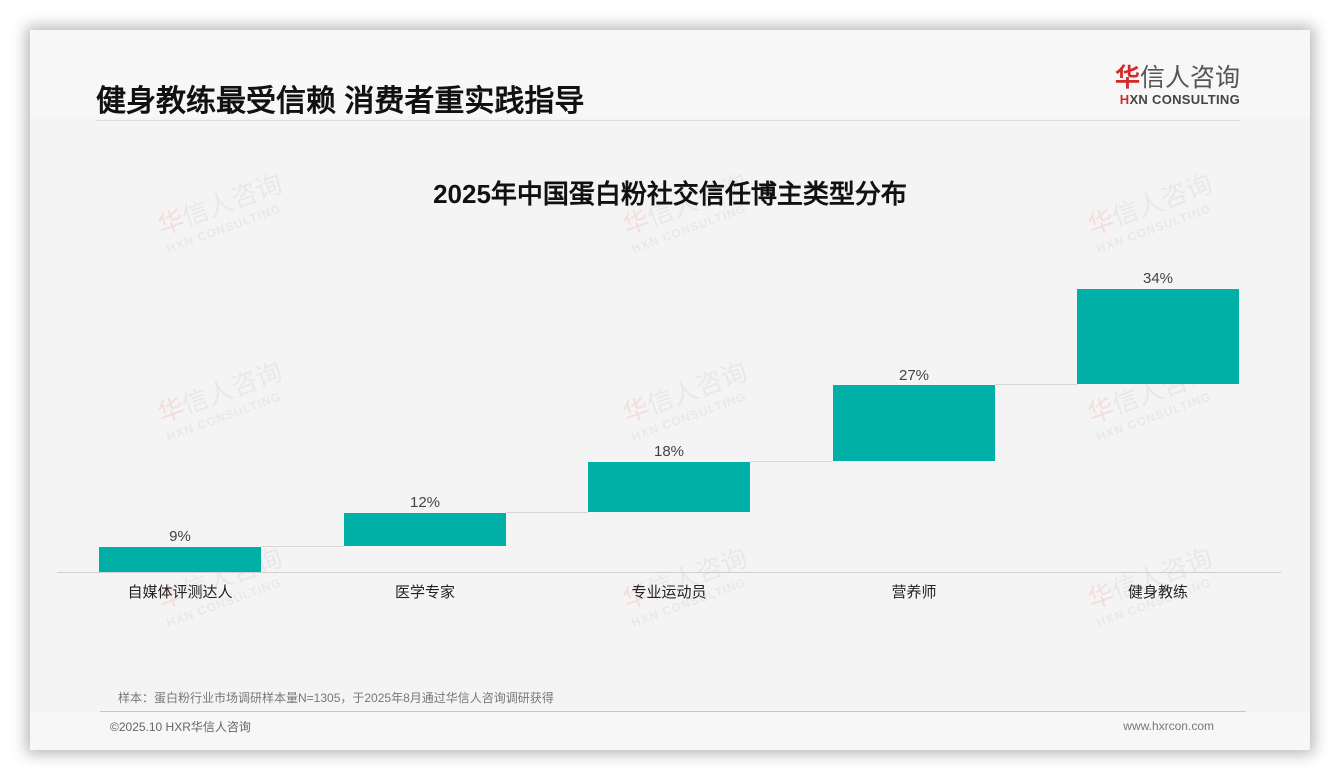  What do you see at coordinates (670, 74) in the screenshot?
I see `header-band` at bounding box center [670, 74].